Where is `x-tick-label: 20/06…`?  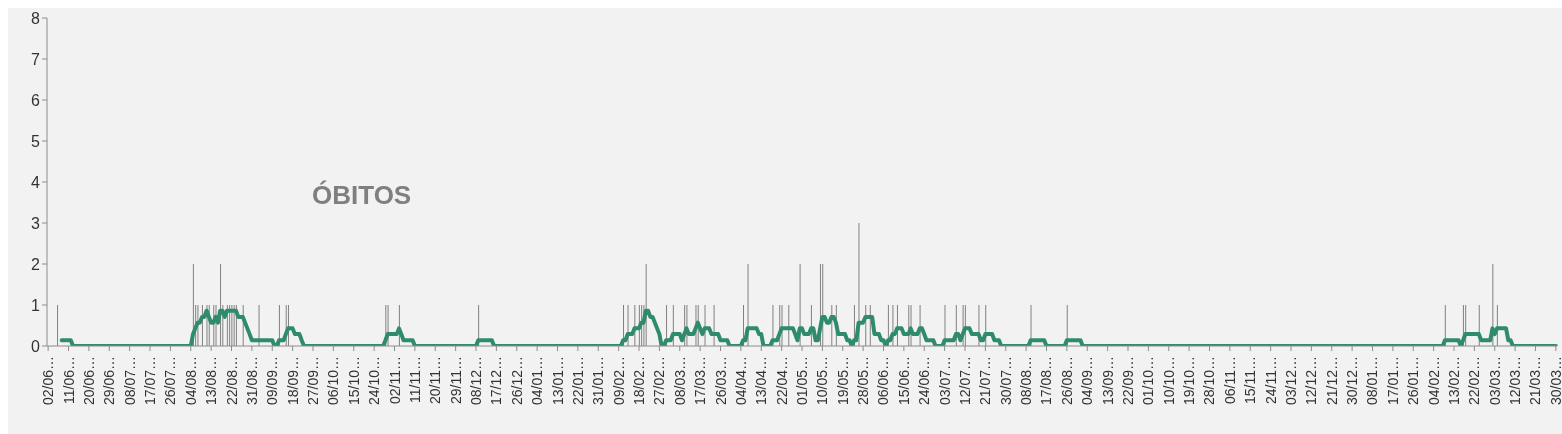
x-tick-label: 20/06… is located at coordinates (88, 381).